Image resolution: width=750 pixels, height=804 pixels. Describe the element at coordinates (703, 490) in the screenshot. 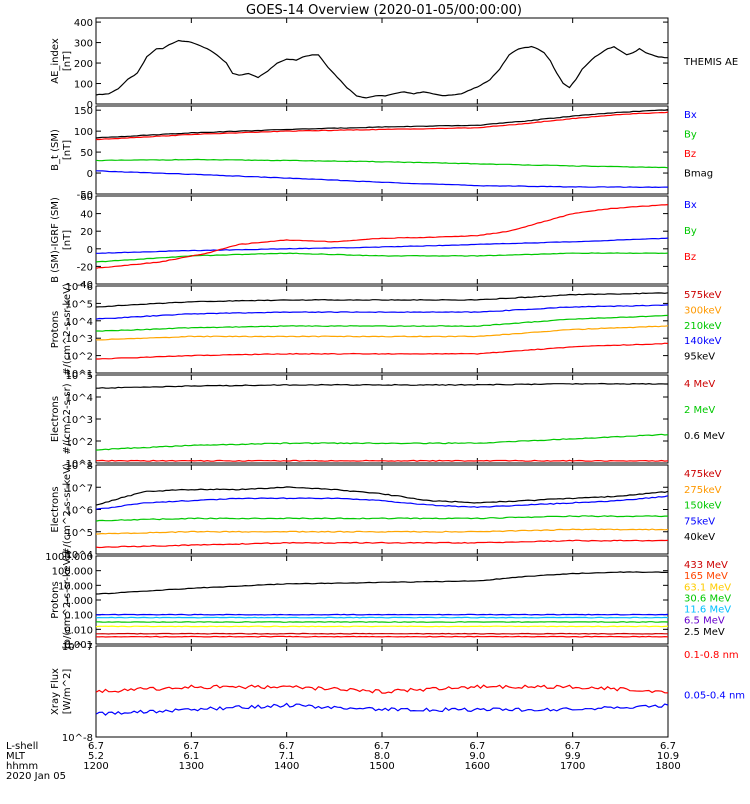

I see `legend-label-electrons-kev: 275keV` at that location.